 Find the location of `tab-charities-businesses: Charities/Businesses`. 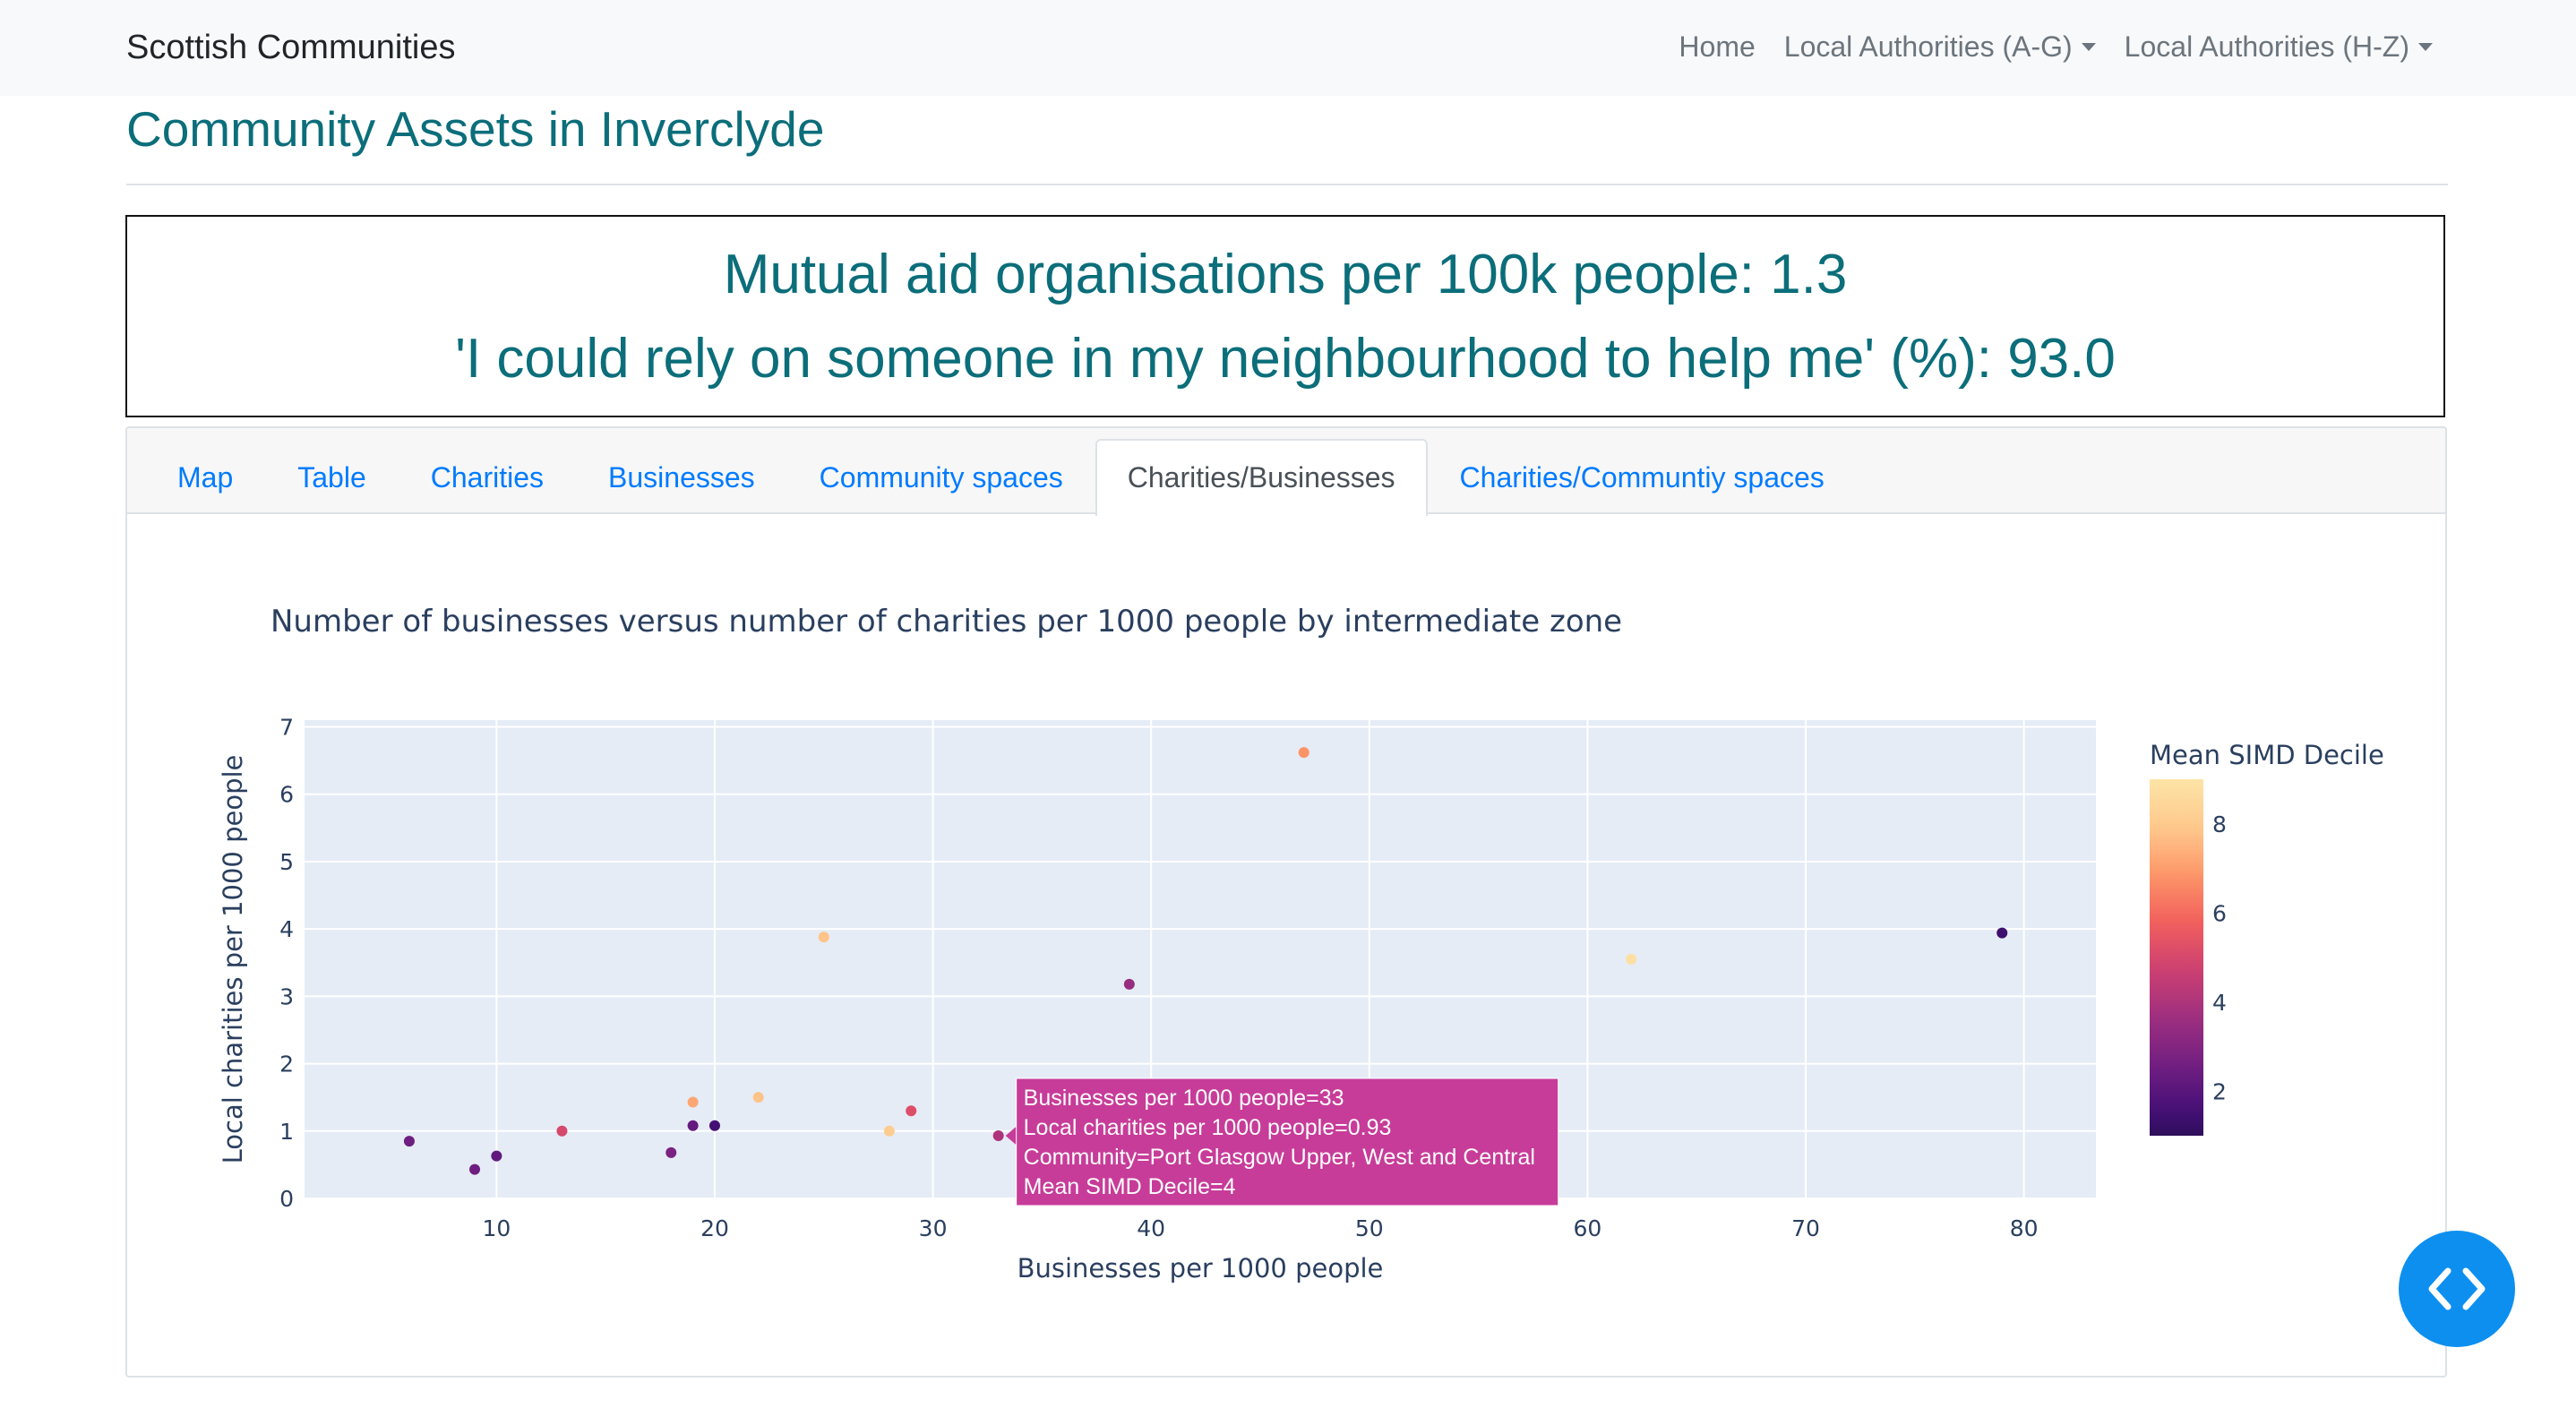

tab-charities-businesses: Charities/Businesses is located at coordinates (1261, 477).